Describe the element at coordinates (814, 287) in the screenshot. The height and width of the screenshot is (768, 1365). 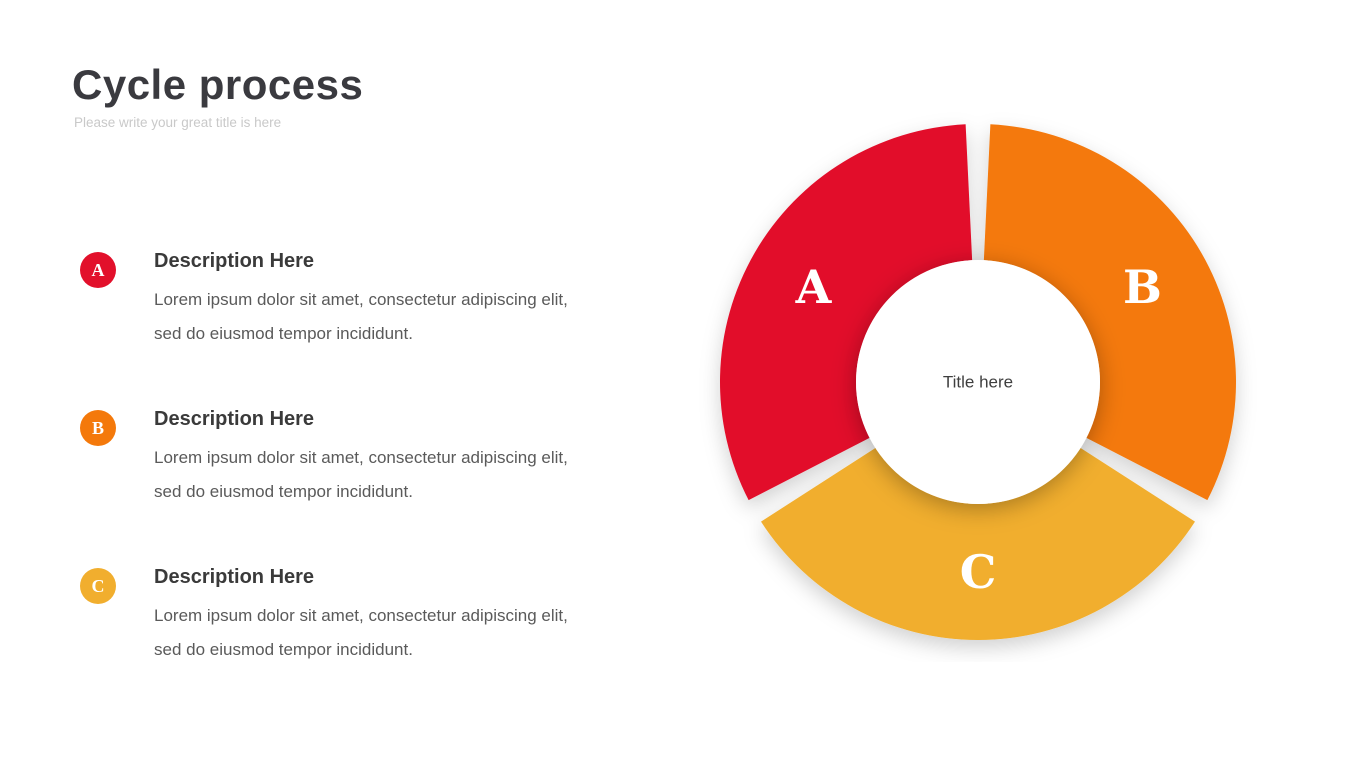
I see `slice-label-a: A` at that location.